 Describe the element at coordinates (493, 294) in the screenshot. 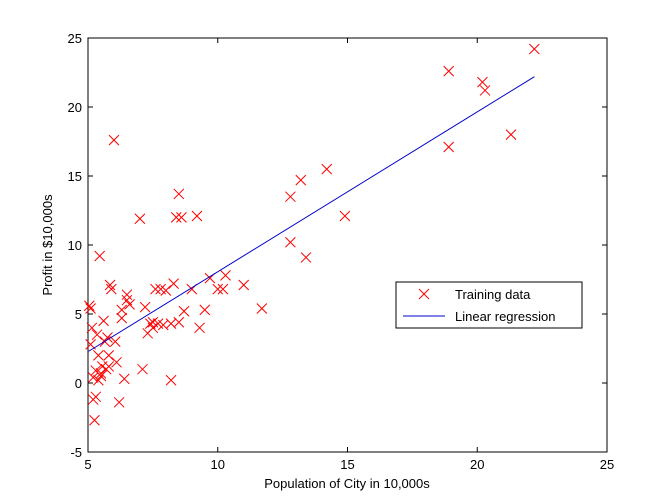

I see `legend-label-training: Training data` at that location.